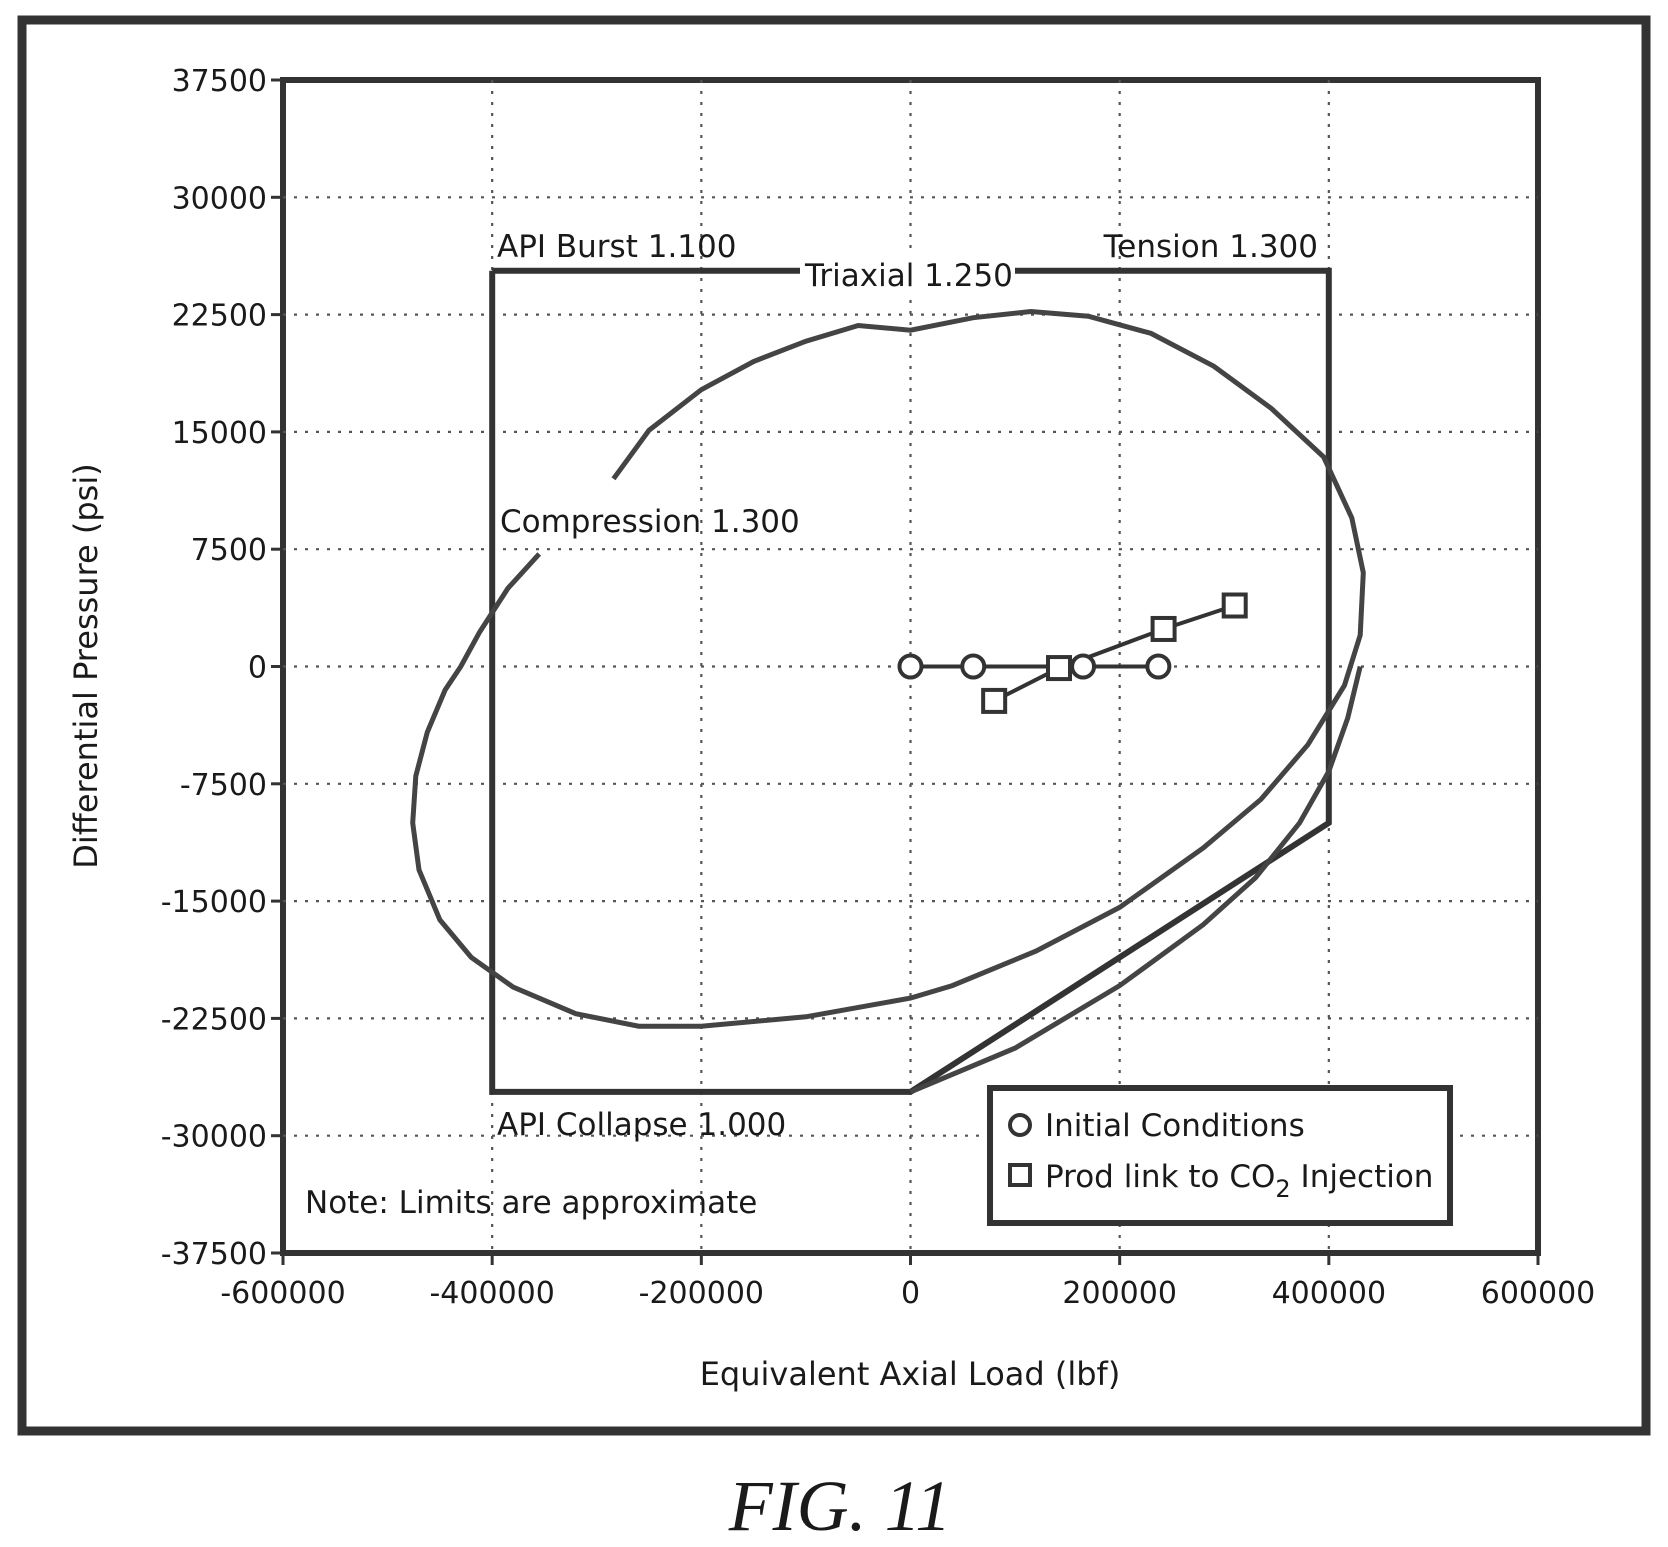 Image resolution: width=1668 pixels, height=1547 pixels. Describe the element at coordinates (229, 550) in the screenshot. I see `y-tick-label: 7500` at that location.